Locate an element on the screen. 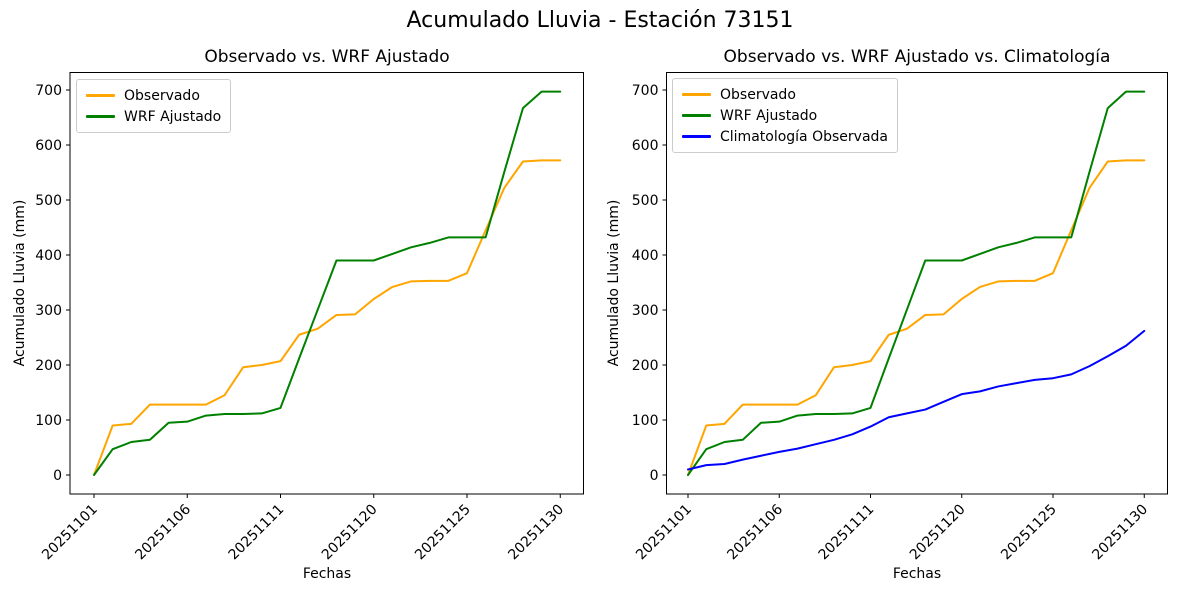  y-axis-label-right: Acumulado Lluvia (mm) is located at coordinates (614, 283).